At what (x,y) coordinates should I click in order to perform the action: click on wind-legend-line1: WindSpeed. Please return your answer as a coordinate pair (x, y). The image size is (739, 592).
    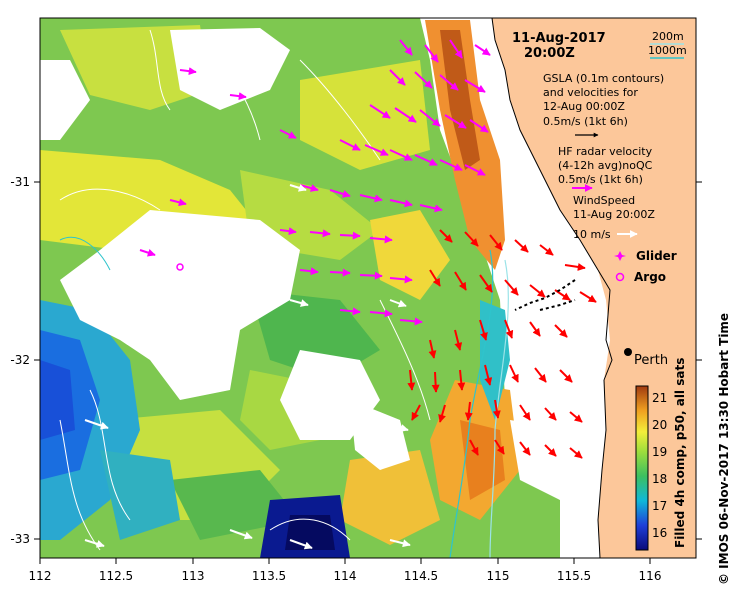
    Looking at the image, I should click on (604, 200).